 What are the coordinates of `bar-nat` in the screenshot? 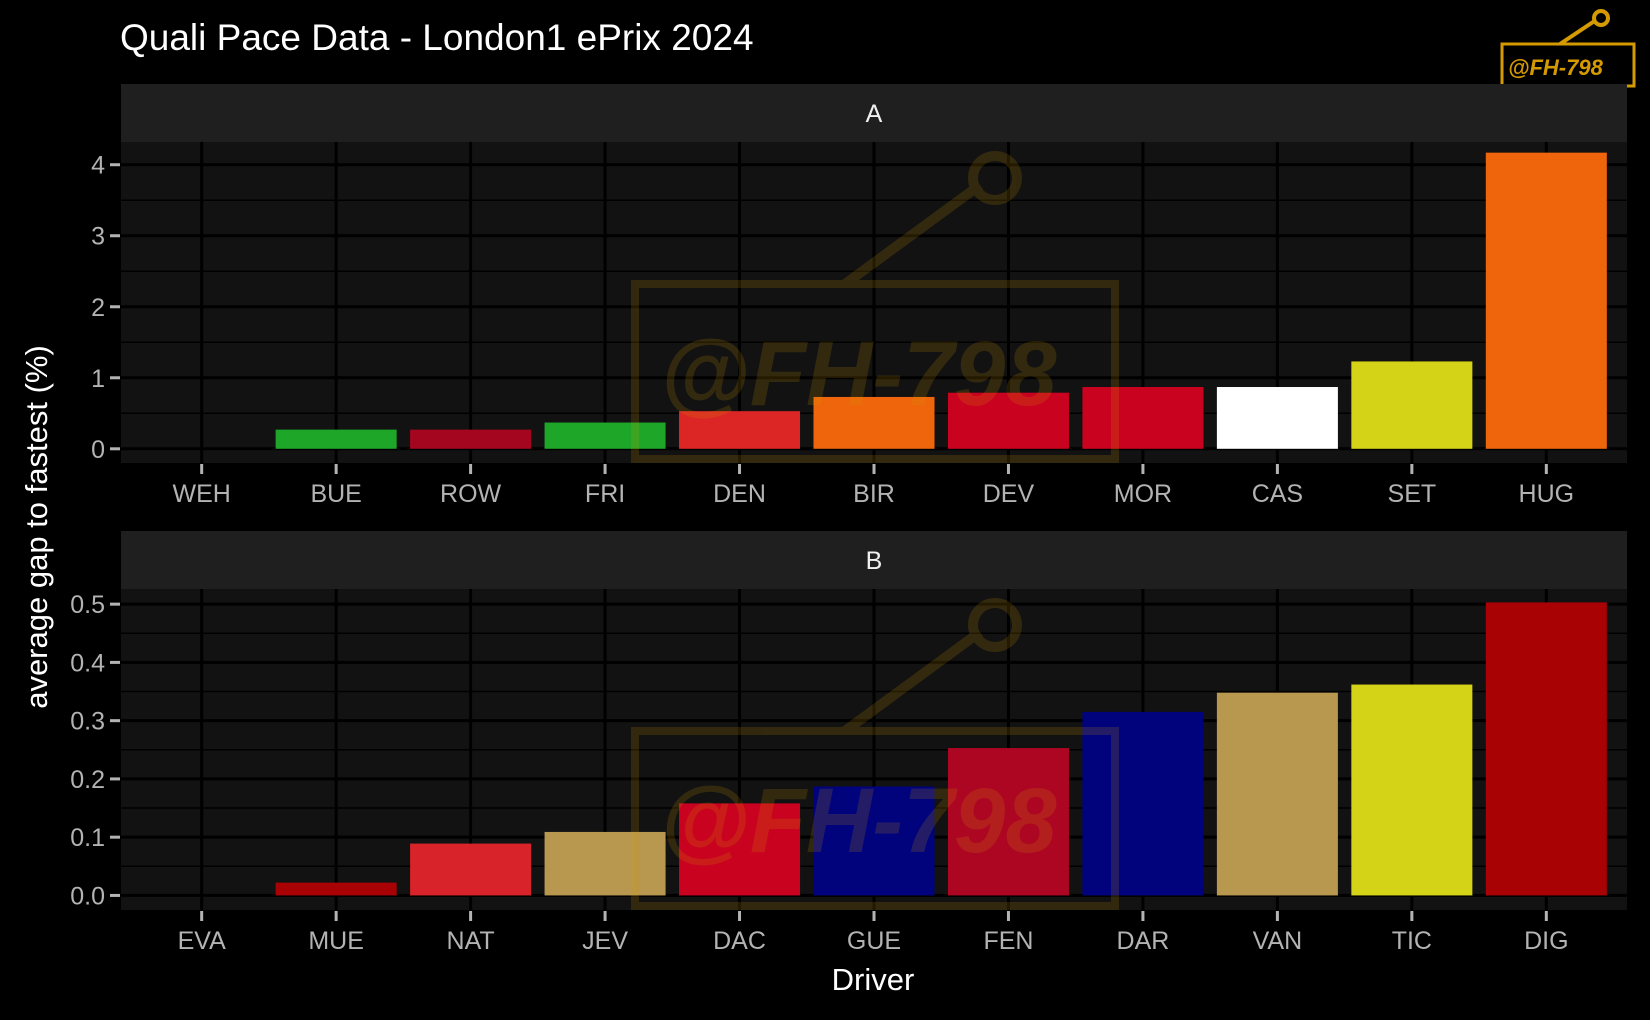 It's located at (471, 869).